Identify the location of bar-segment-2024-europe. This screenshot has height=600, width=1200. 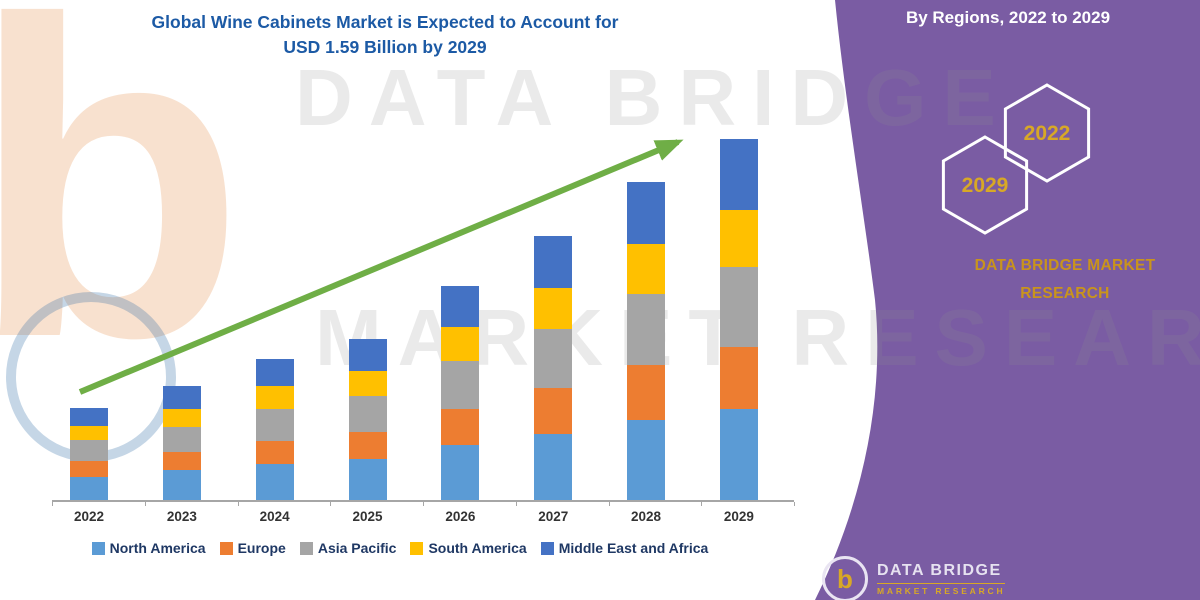
(274, 452).